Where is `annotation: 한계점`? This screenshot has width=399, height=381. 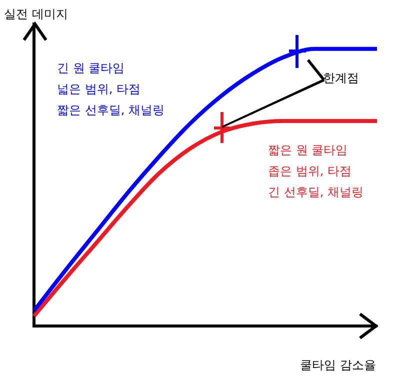 annotation: 한계점 is located at coordinates (341, 78).